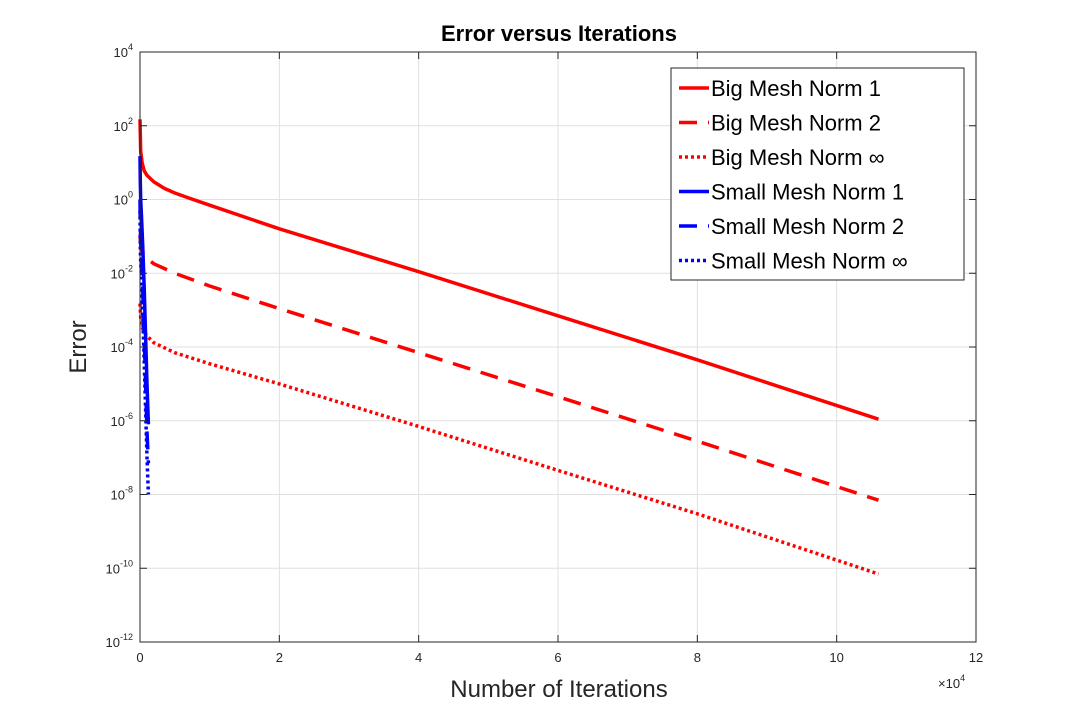  I want to click on y-tick-label: 10⁻⁴, so click(122, 346).